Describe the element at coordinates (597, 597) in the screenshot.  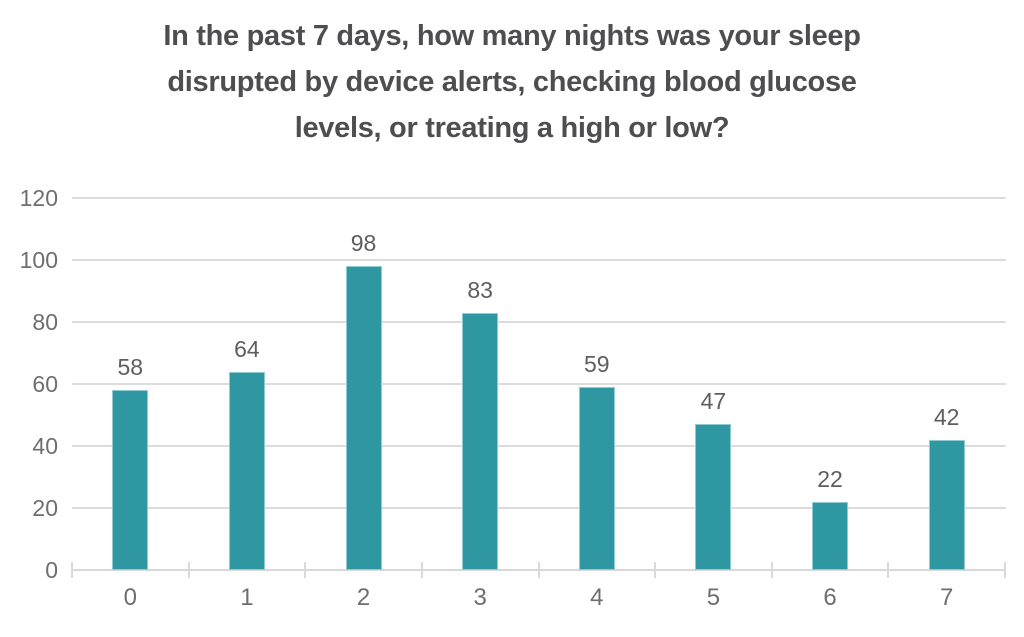
I see `x-axis-category-label: 4` at that location.